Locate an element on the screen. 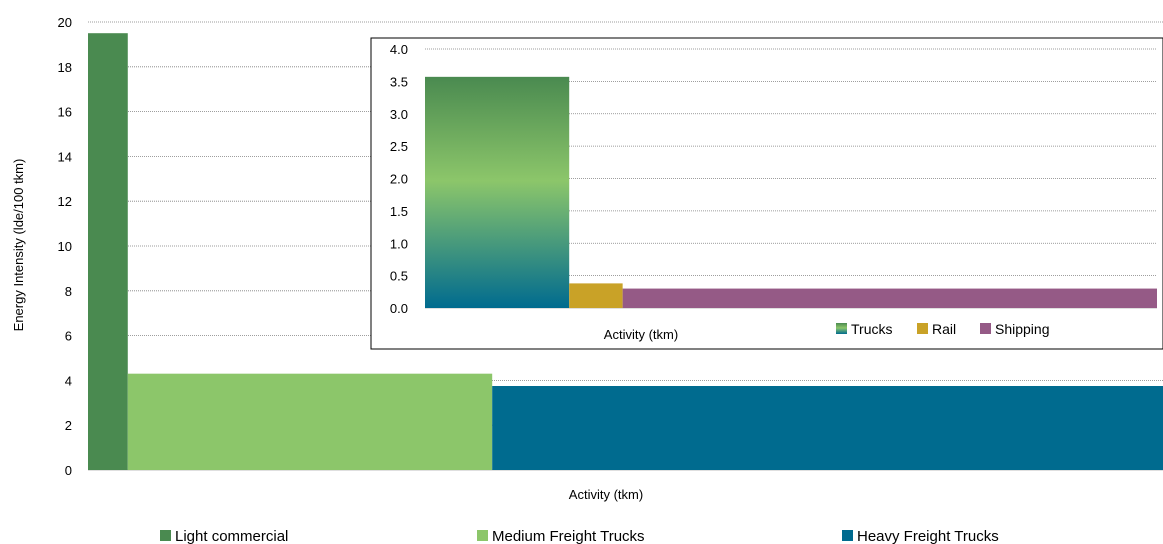 The width and height of the screenshot is (1163, 544). main-y-tick-label: 20 is located at coordinates (65, 22).